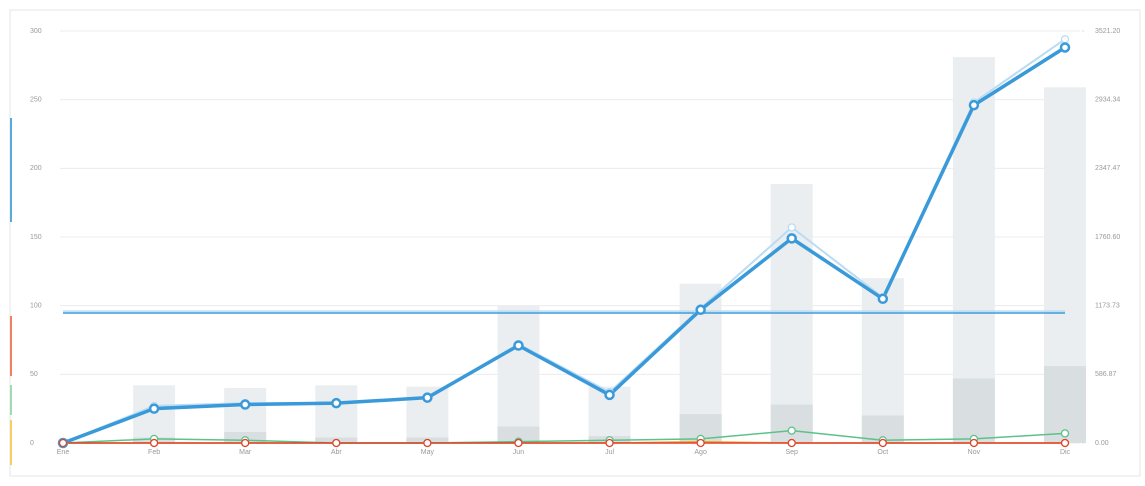  Describe the element at coordinates (518, 452) in the screenshot. I see `x-tick-label: Jun` at that location.